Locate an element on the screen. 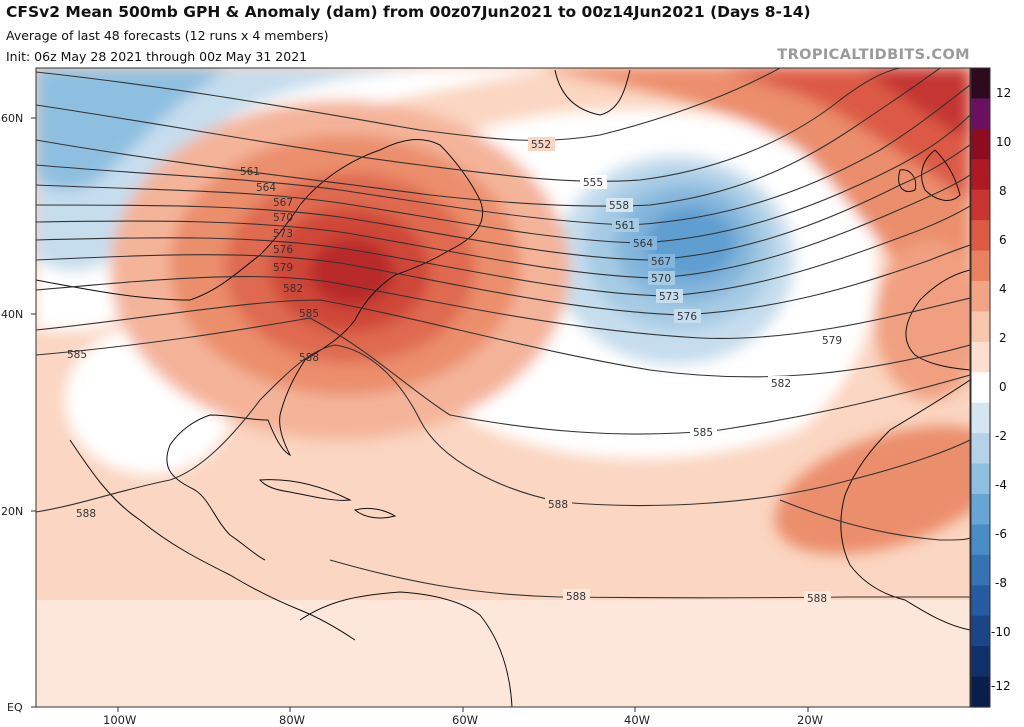 The width and height of the screenshot is (1024, 727). lat-label-40n: 40N is located at coordinates (12, 314).